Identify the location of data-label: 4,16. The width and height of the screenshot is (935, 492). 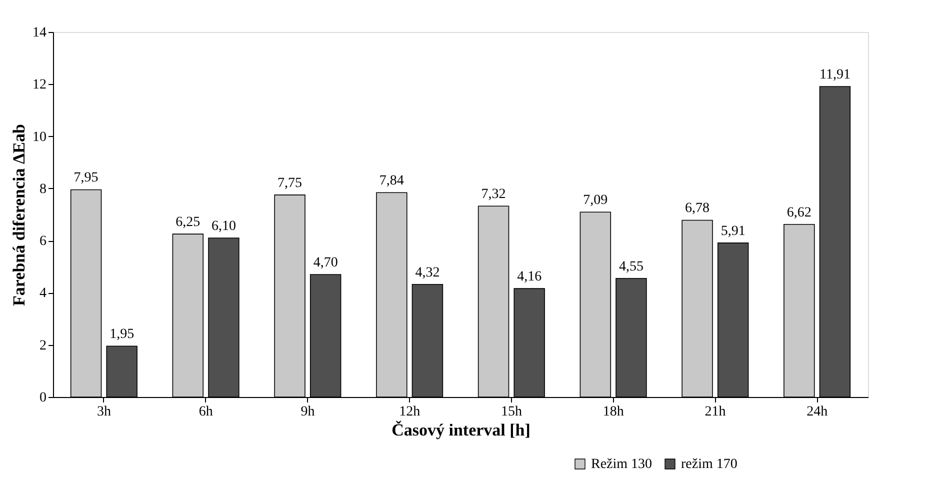
(529, 277).